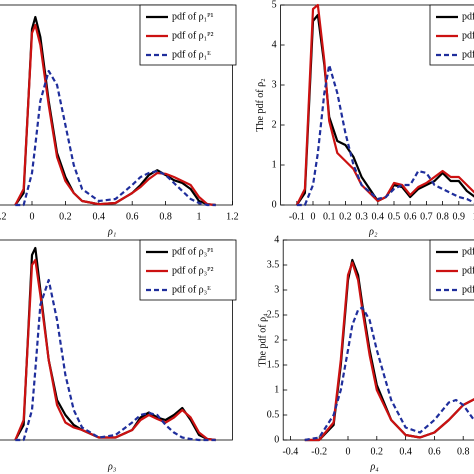  I want to click on y-tick-label: 0.5, so click(273, 414).